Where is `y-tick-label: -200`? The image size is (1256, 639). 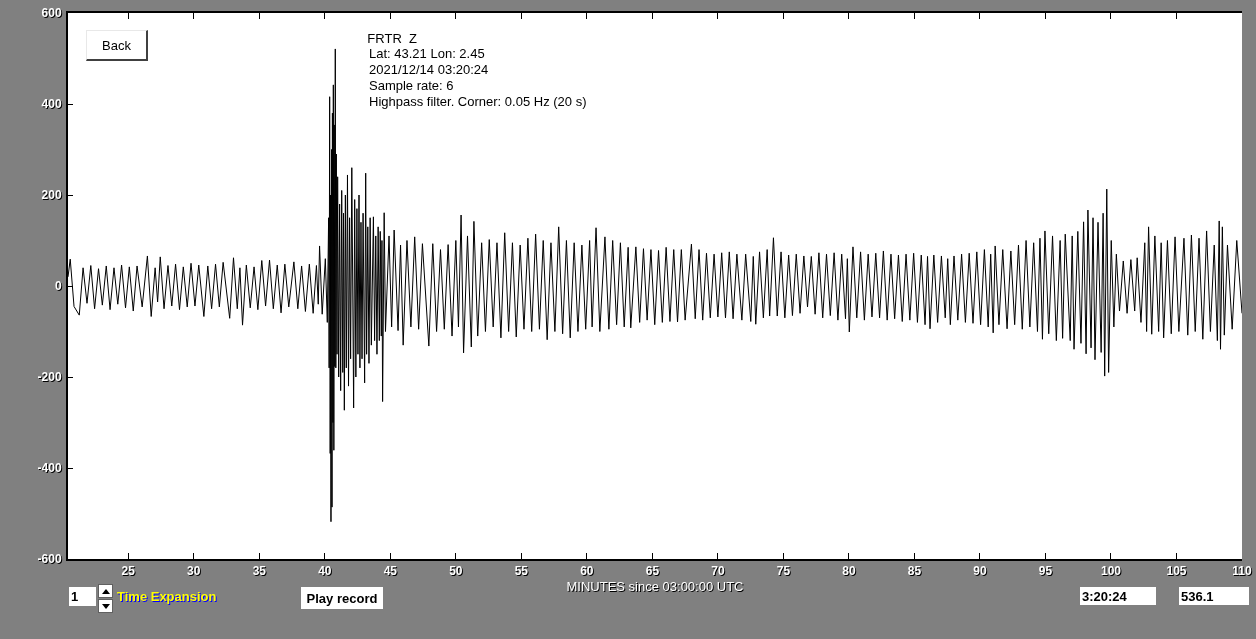 y-tick-label: -200 is located at coordinates (49, 377).